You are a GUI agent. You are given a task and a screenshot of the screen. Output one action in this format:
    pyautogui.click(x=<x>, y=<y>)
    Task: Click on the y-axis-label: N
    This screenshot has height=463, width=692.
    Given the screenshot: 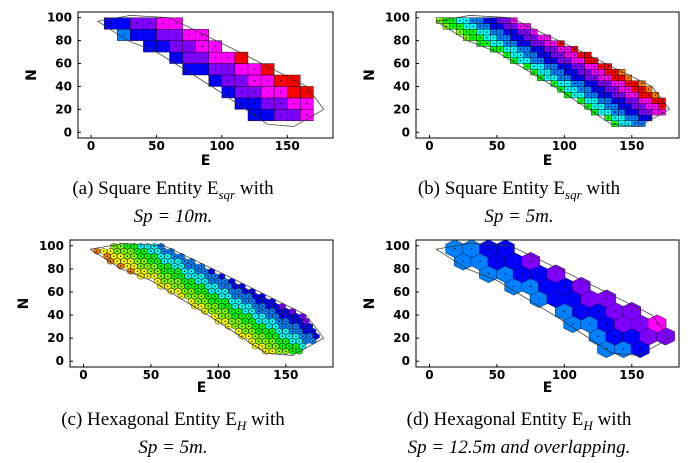 What is the action you would take?
    pyautogui.click(x=24, y=304)
    